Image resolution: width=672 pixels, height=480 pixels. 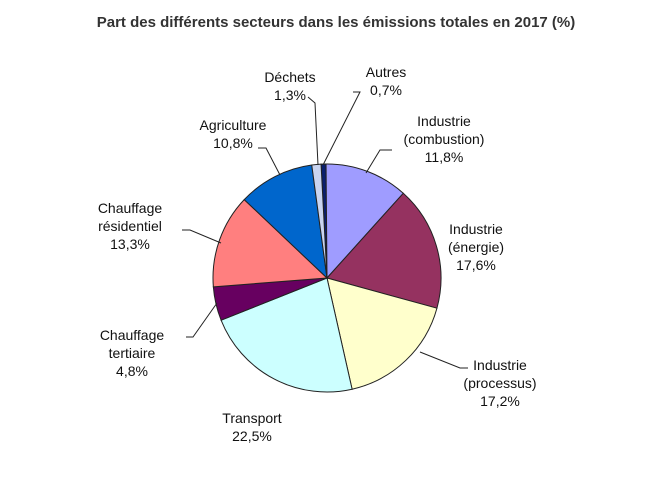 I want to click on slice-value-label: 4,8%, so click(x=132, y=371).